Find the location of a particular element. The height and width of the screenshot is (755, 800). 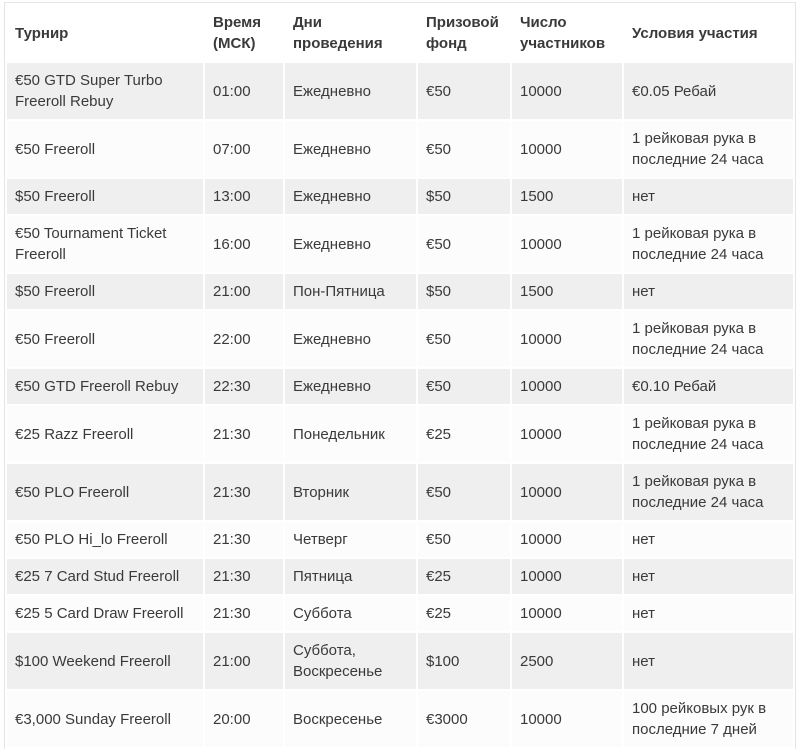

cell-time-msk: 22:30 is located at coordinates (244, 386).